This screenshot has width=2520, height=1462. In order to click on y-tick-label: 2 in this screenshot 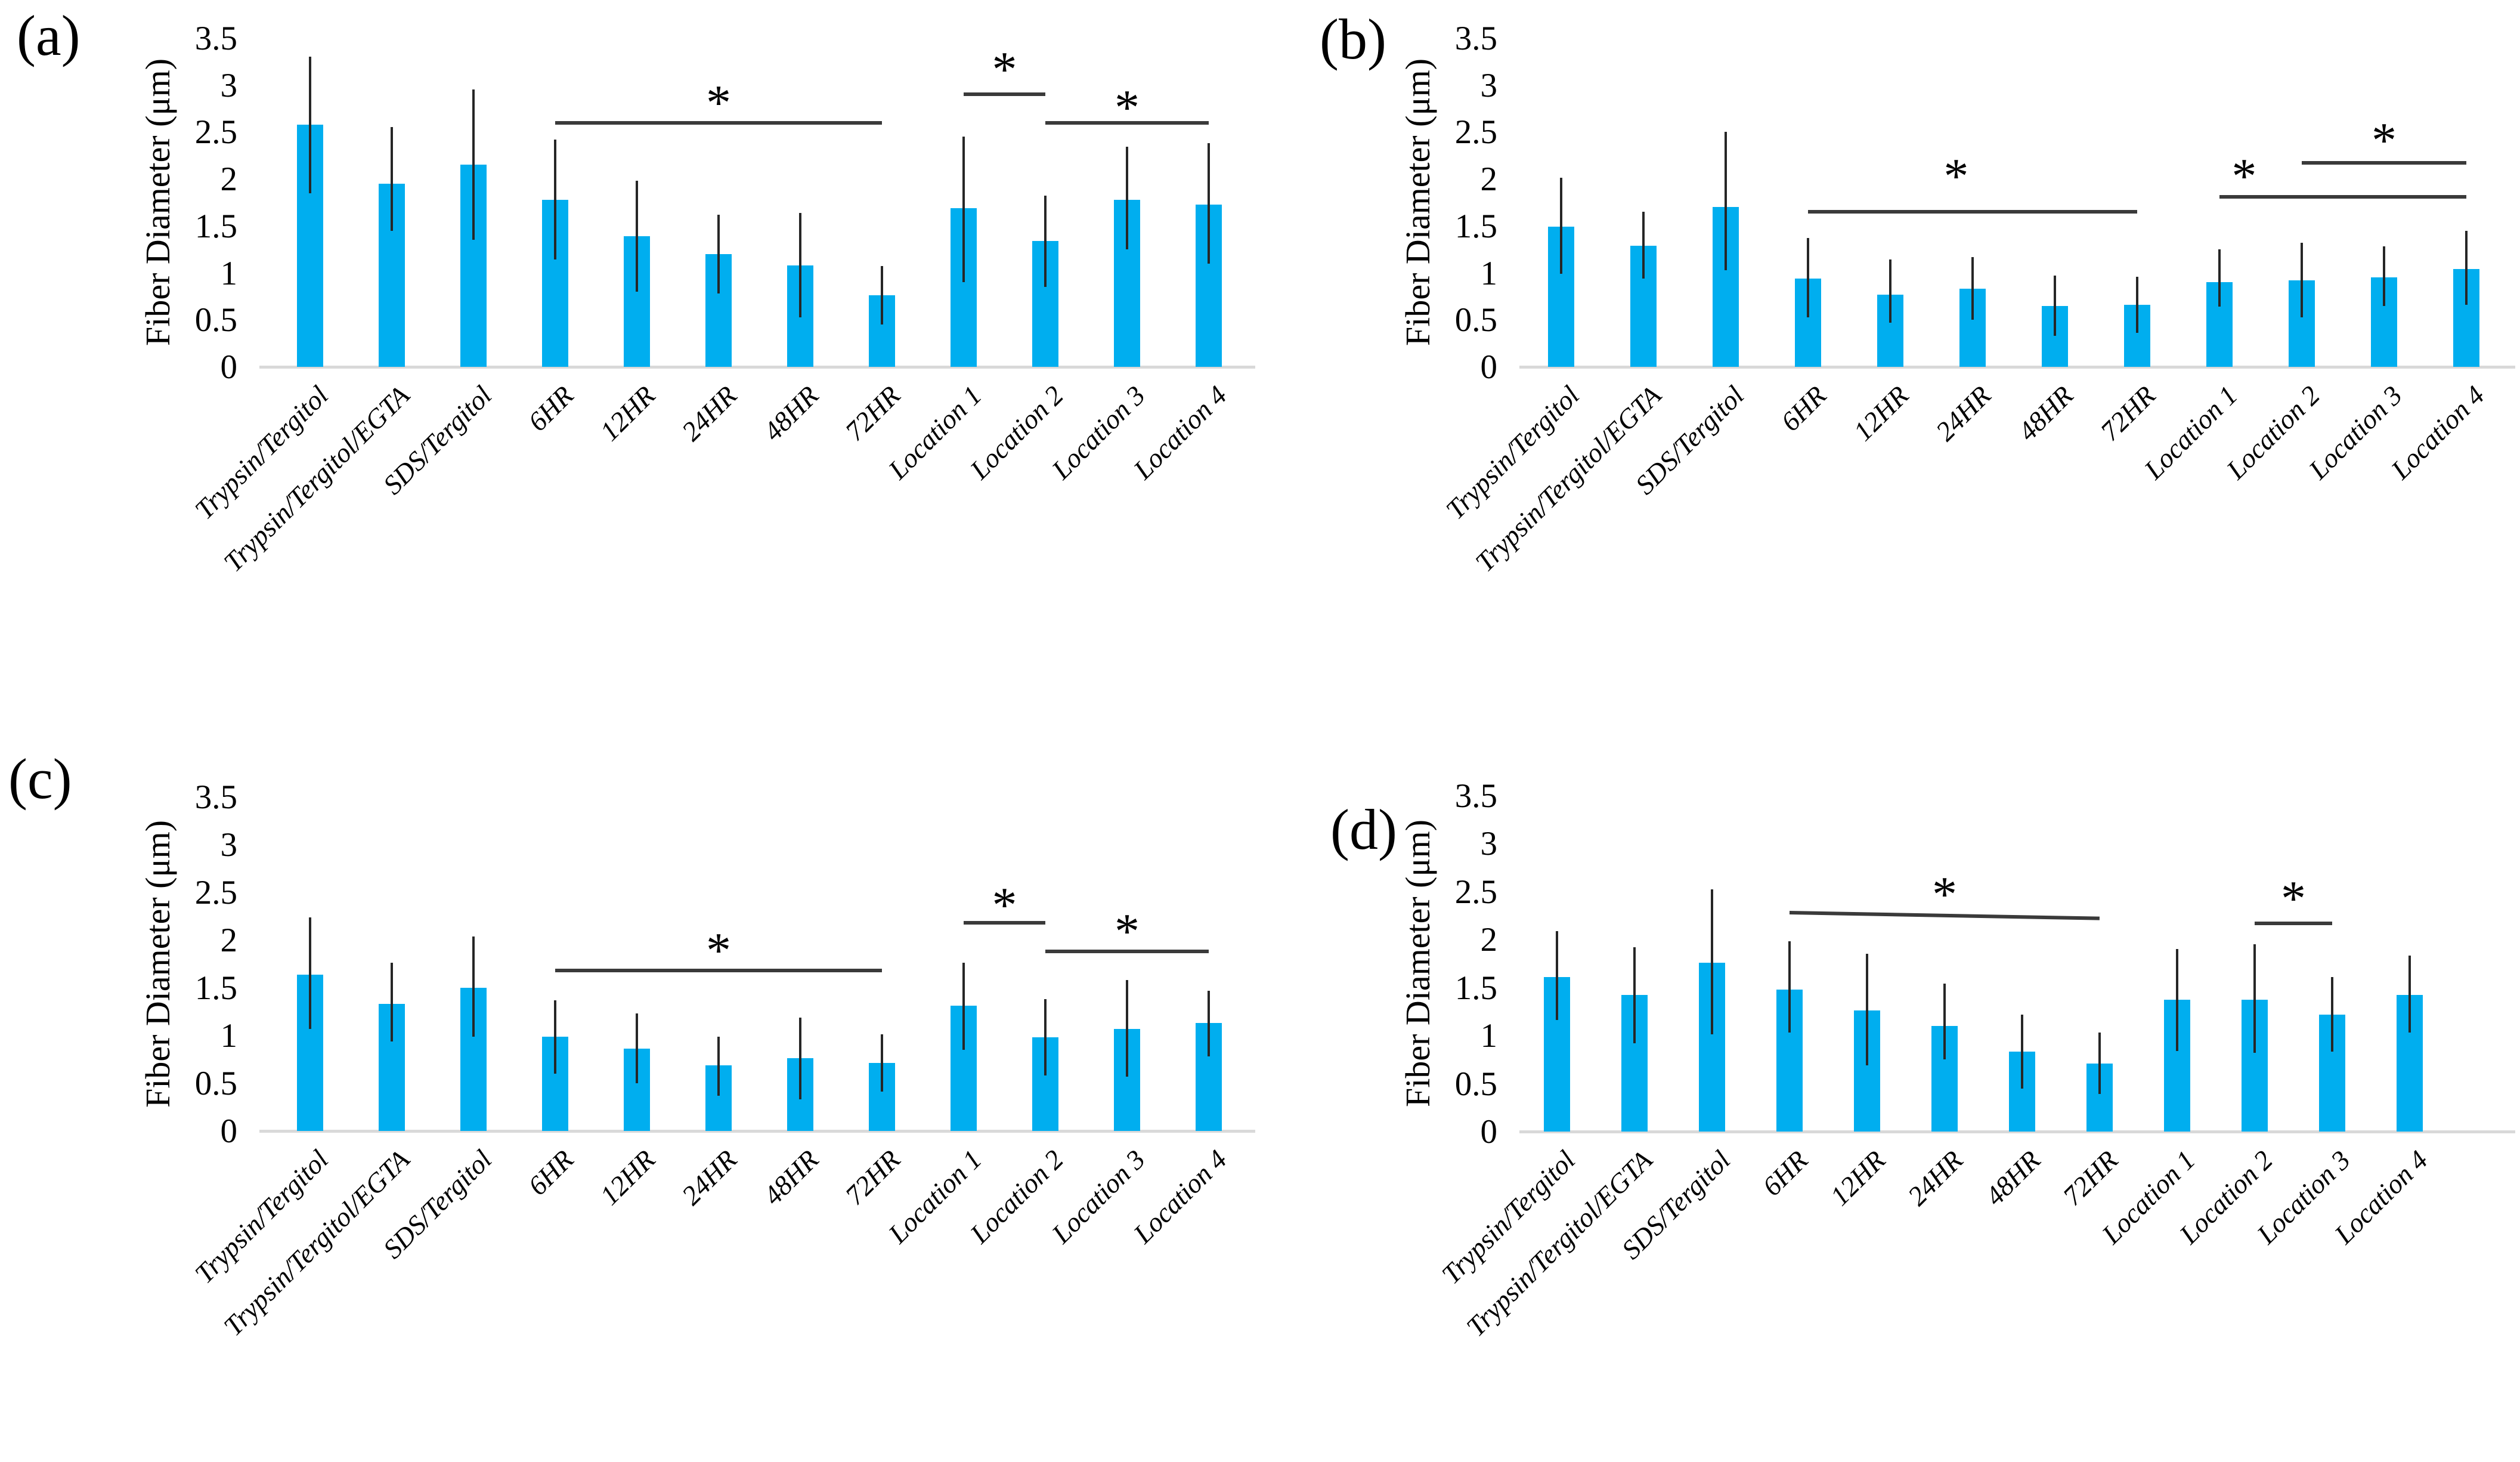, I will do `click(1489, 179)`.